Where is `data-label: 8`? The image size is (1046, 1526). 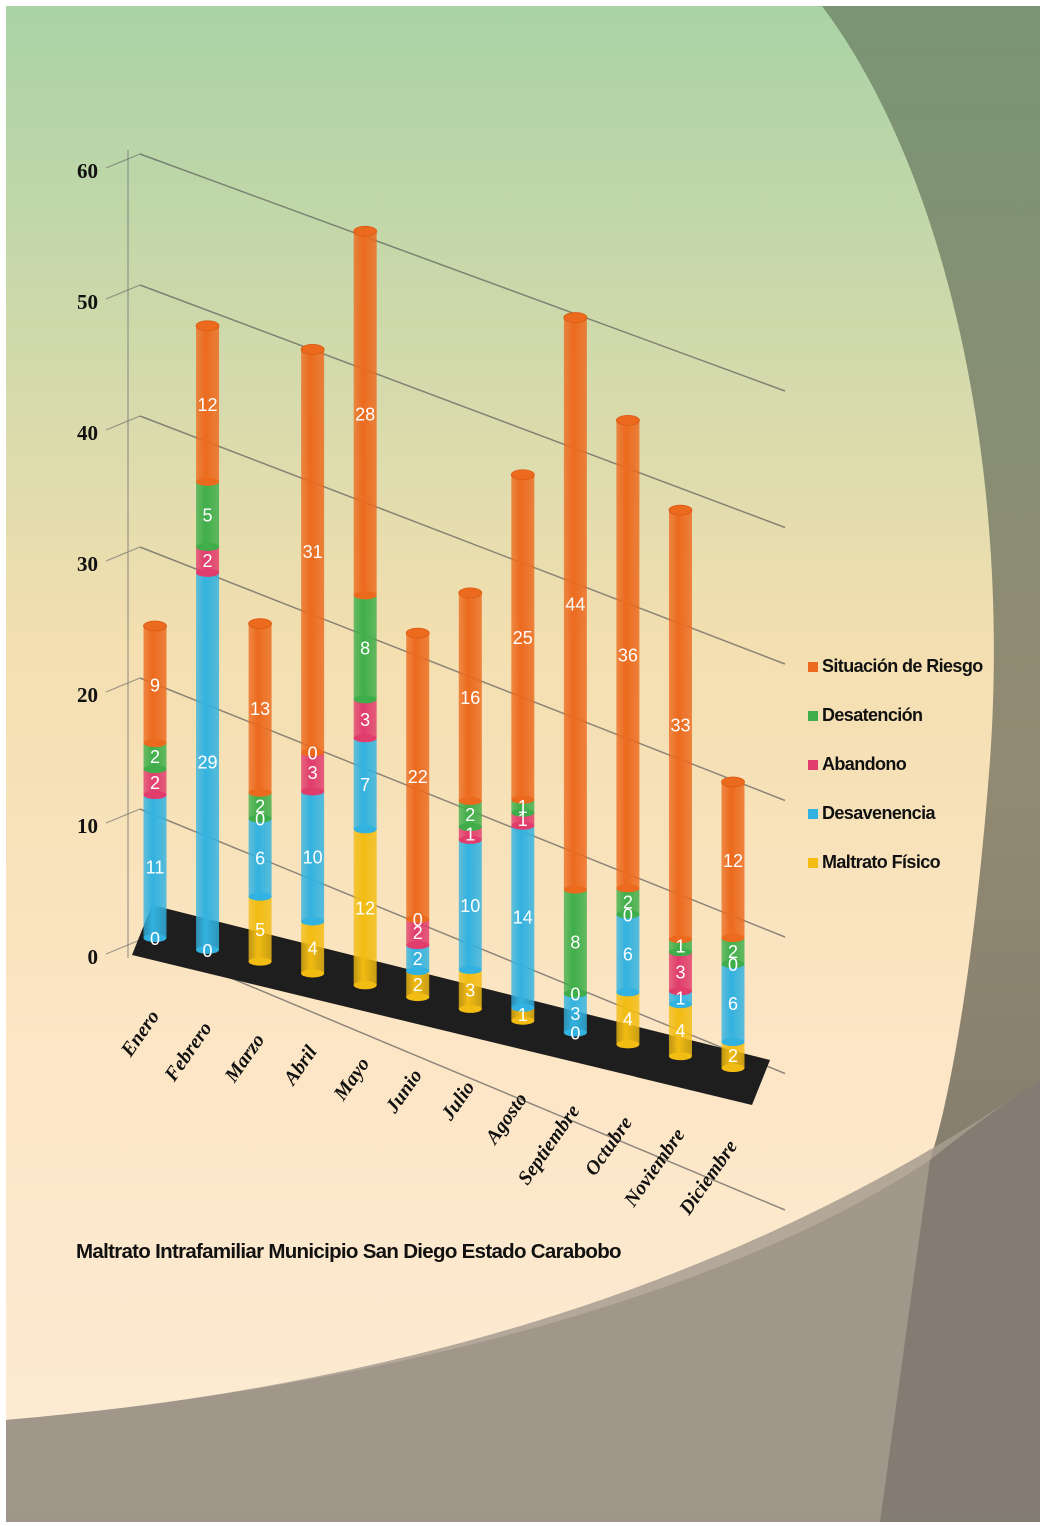
data-label: 8 is located at coordinates (365, 648).